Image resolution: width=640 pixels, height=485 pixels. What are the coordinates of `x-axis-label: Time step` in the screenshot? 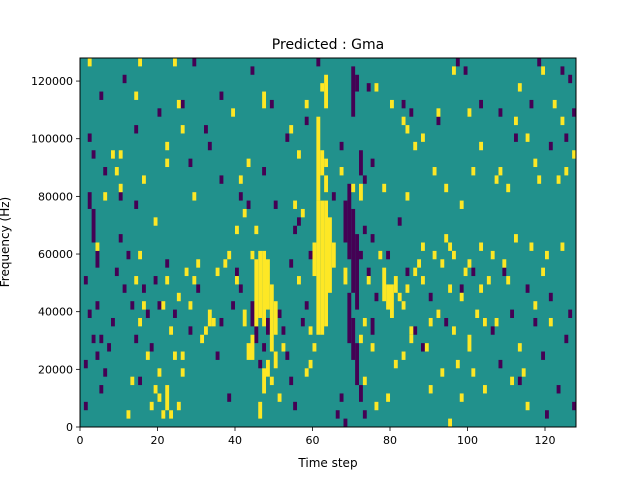 It's located at (327, 463).